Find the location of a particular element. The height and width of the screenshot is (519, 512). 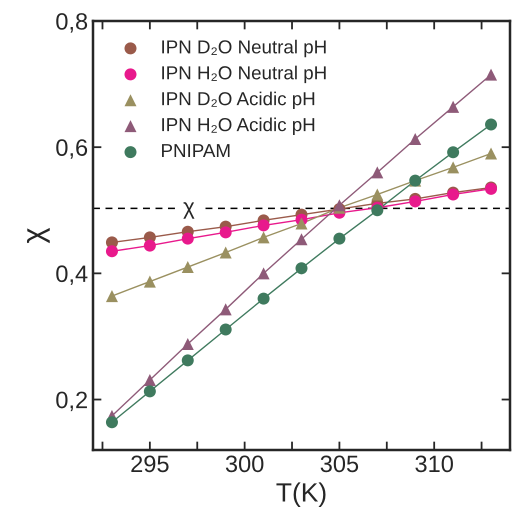

x-tick-label: 295 is located at coordinates (150, 463).